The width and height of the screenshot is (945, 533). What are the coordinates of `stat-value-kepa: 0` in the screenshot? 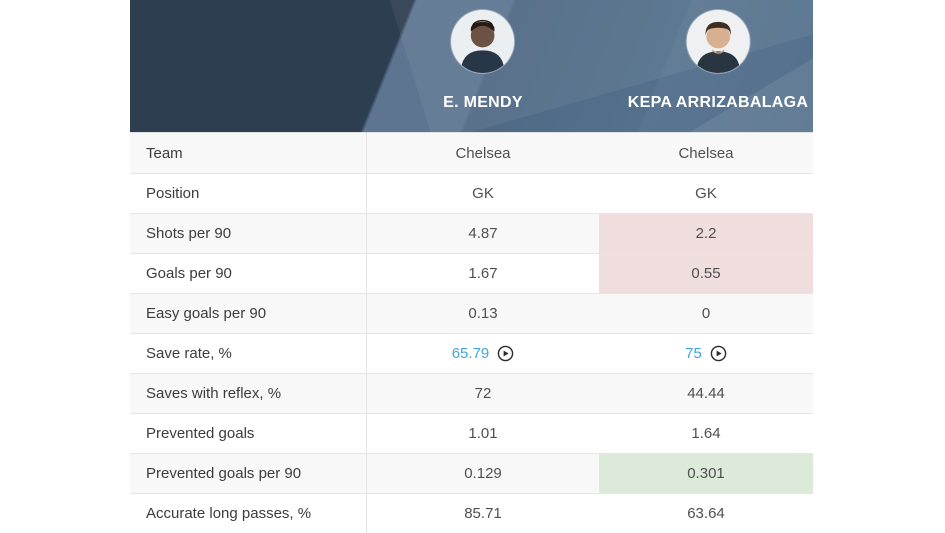 It's located at (706, 313).